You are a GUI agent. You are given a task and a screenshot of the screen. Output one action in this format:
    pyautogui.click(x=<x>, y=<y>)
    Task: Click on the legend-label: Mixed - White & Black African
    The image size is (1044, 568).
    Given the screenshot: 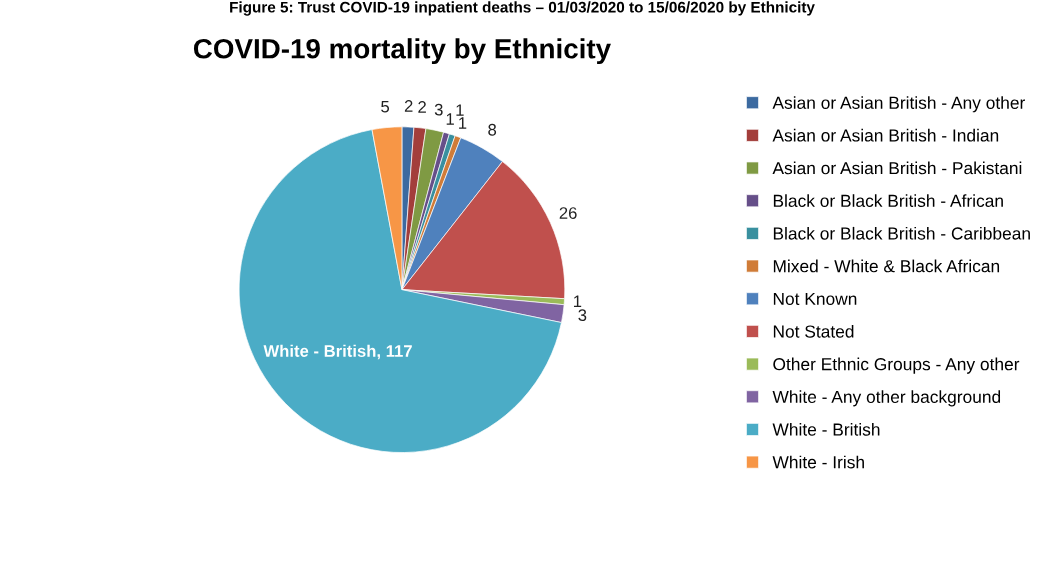 What is the action you would take?
    pyautogui.click(x=886, y=266)
    